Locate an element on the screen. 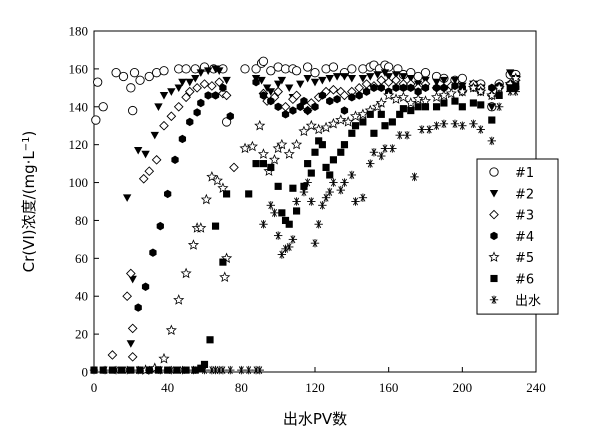 The height and width of the screenshot is (434, 611). y-tick-label: 60 is located at coordinates (81, 258).